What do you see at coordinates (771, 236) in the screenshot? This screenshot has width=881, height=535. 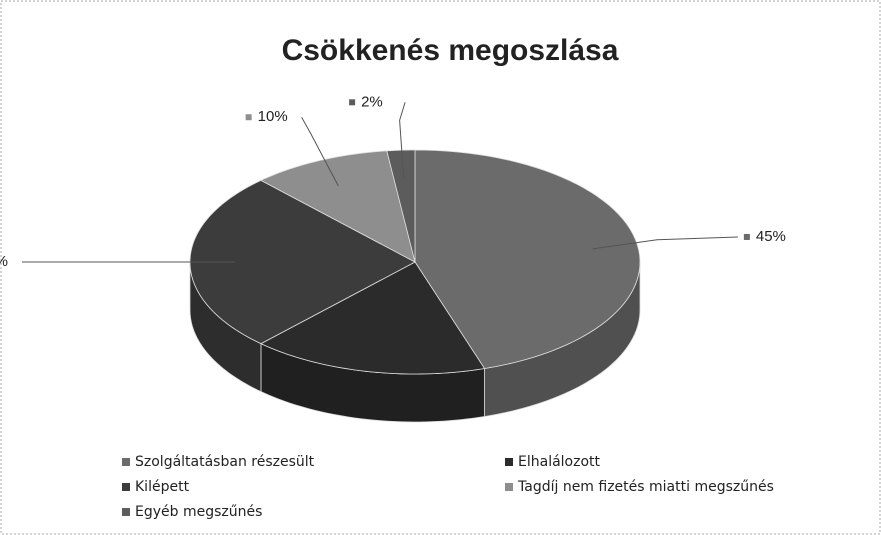 I see `data-label: 45%` at bounding box center [771, 236].